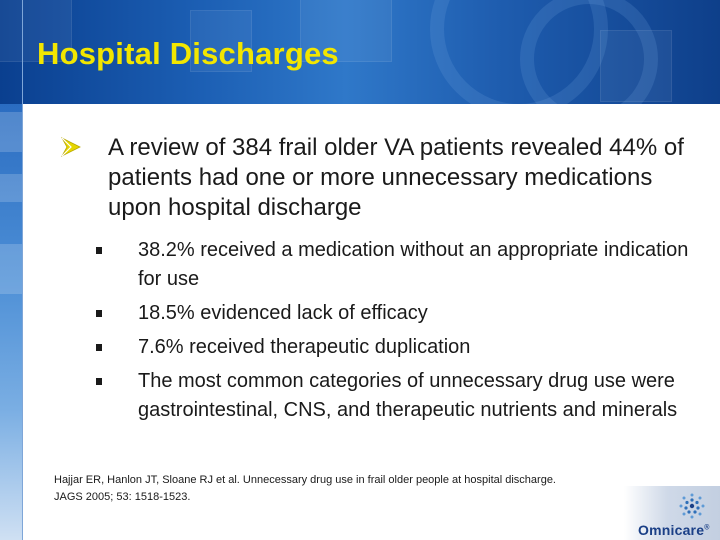 This screenshot has width=720, height=540. I want to click on list-item: 7.6% received therapeutic duplication, so click(396, 347).